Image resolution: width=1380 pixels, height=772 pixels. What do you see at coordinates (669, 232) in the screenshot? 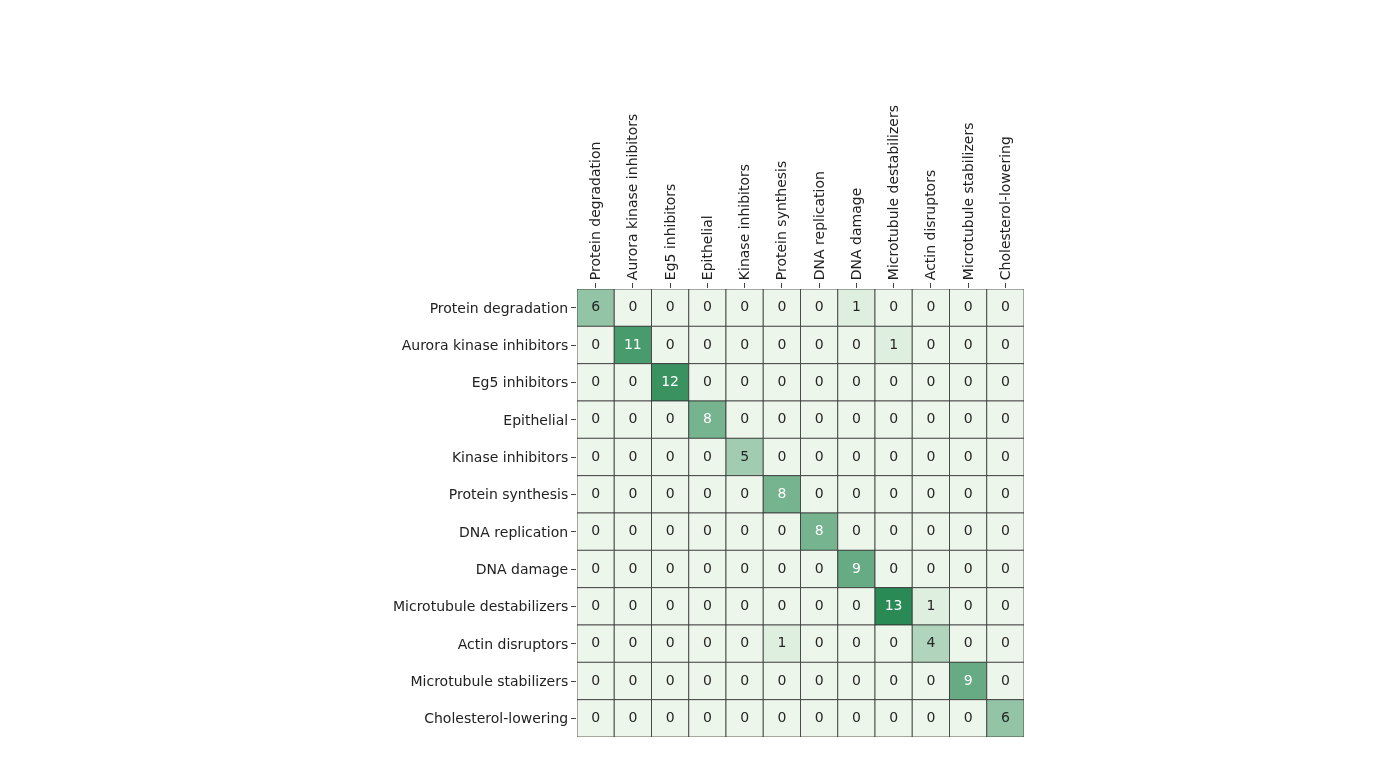
I see `x-tick-label: Eg5 inhibitors` at bounding box center [669, 232].